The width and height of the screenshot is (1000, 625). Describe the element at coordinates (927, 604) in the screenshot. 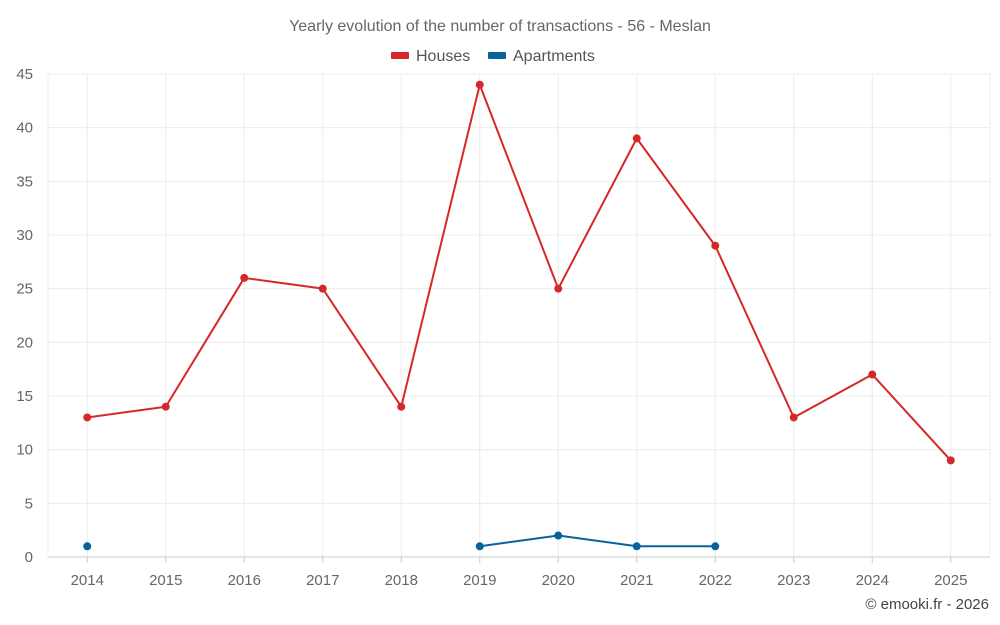

I see `credit-text: © emooki.fr - 2026` at that location.